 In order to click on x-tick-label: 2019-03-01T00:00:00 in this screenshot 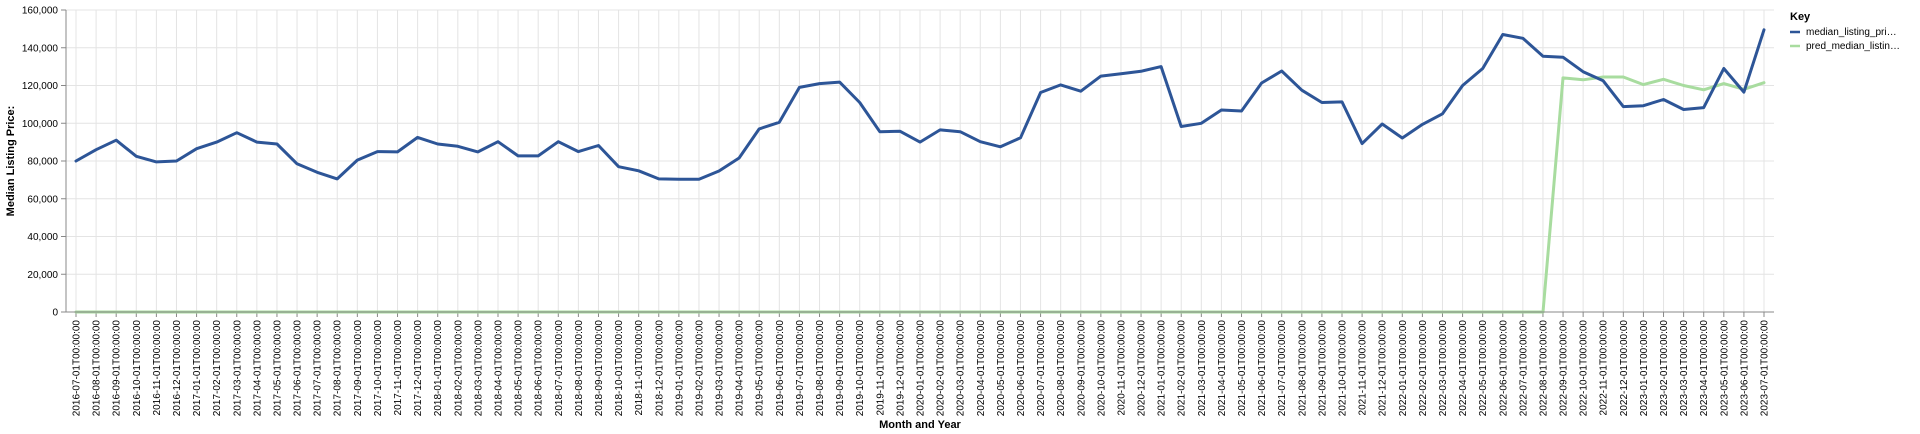, I will do `click(720, 368)`.